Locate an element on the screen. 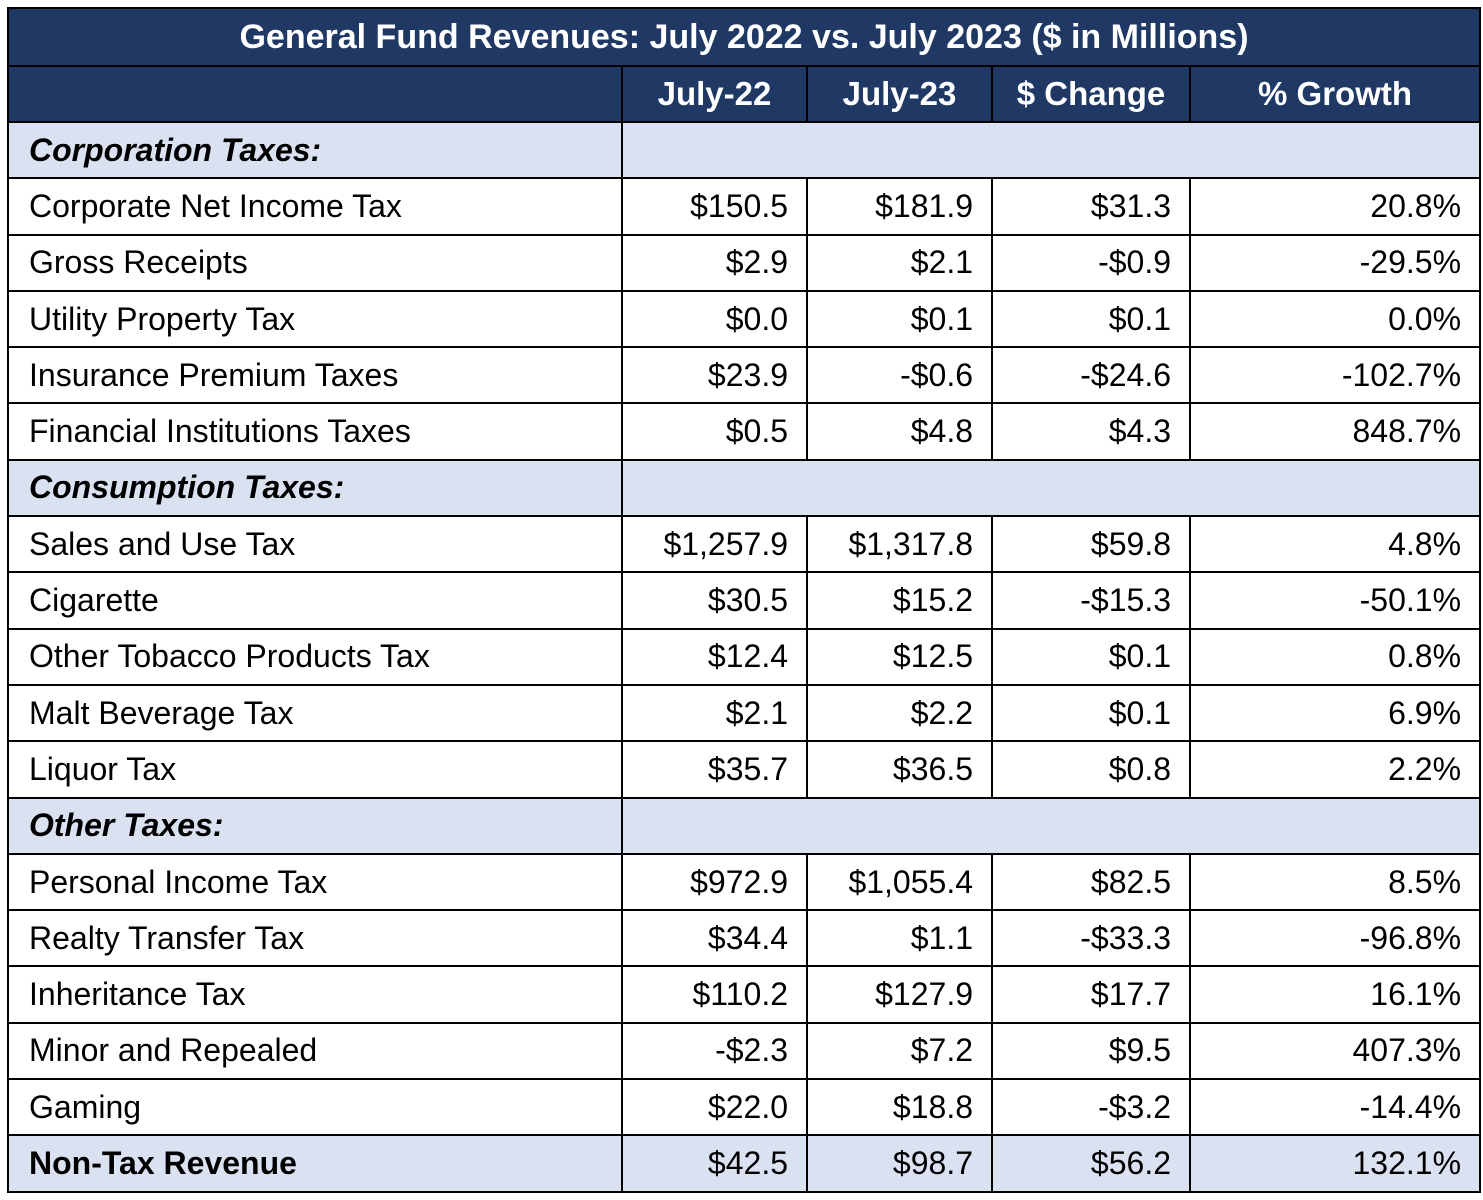 The height and width of the screenshot is (1200, 1483). value-july-23: $127.9 is located at coordinates (899, 994).